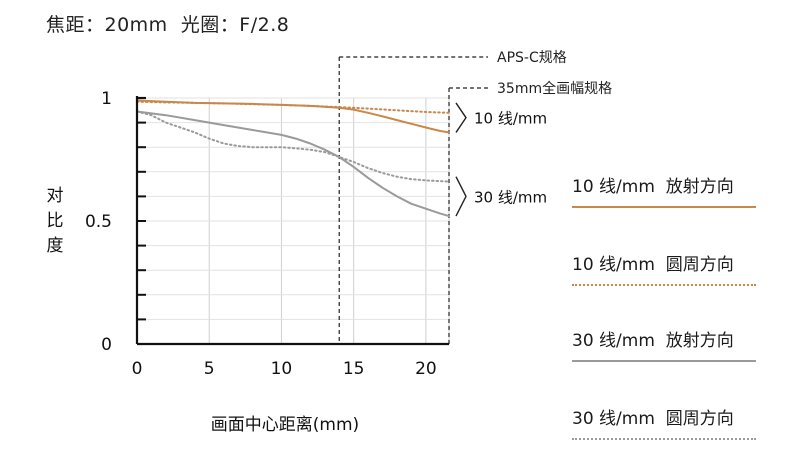 The height and width of the screenshot is (450, 800). Describe the element at coordinates (653, 187) in the screenshot. I see `legend-label: 10 线/mm 放射方向` at that location.